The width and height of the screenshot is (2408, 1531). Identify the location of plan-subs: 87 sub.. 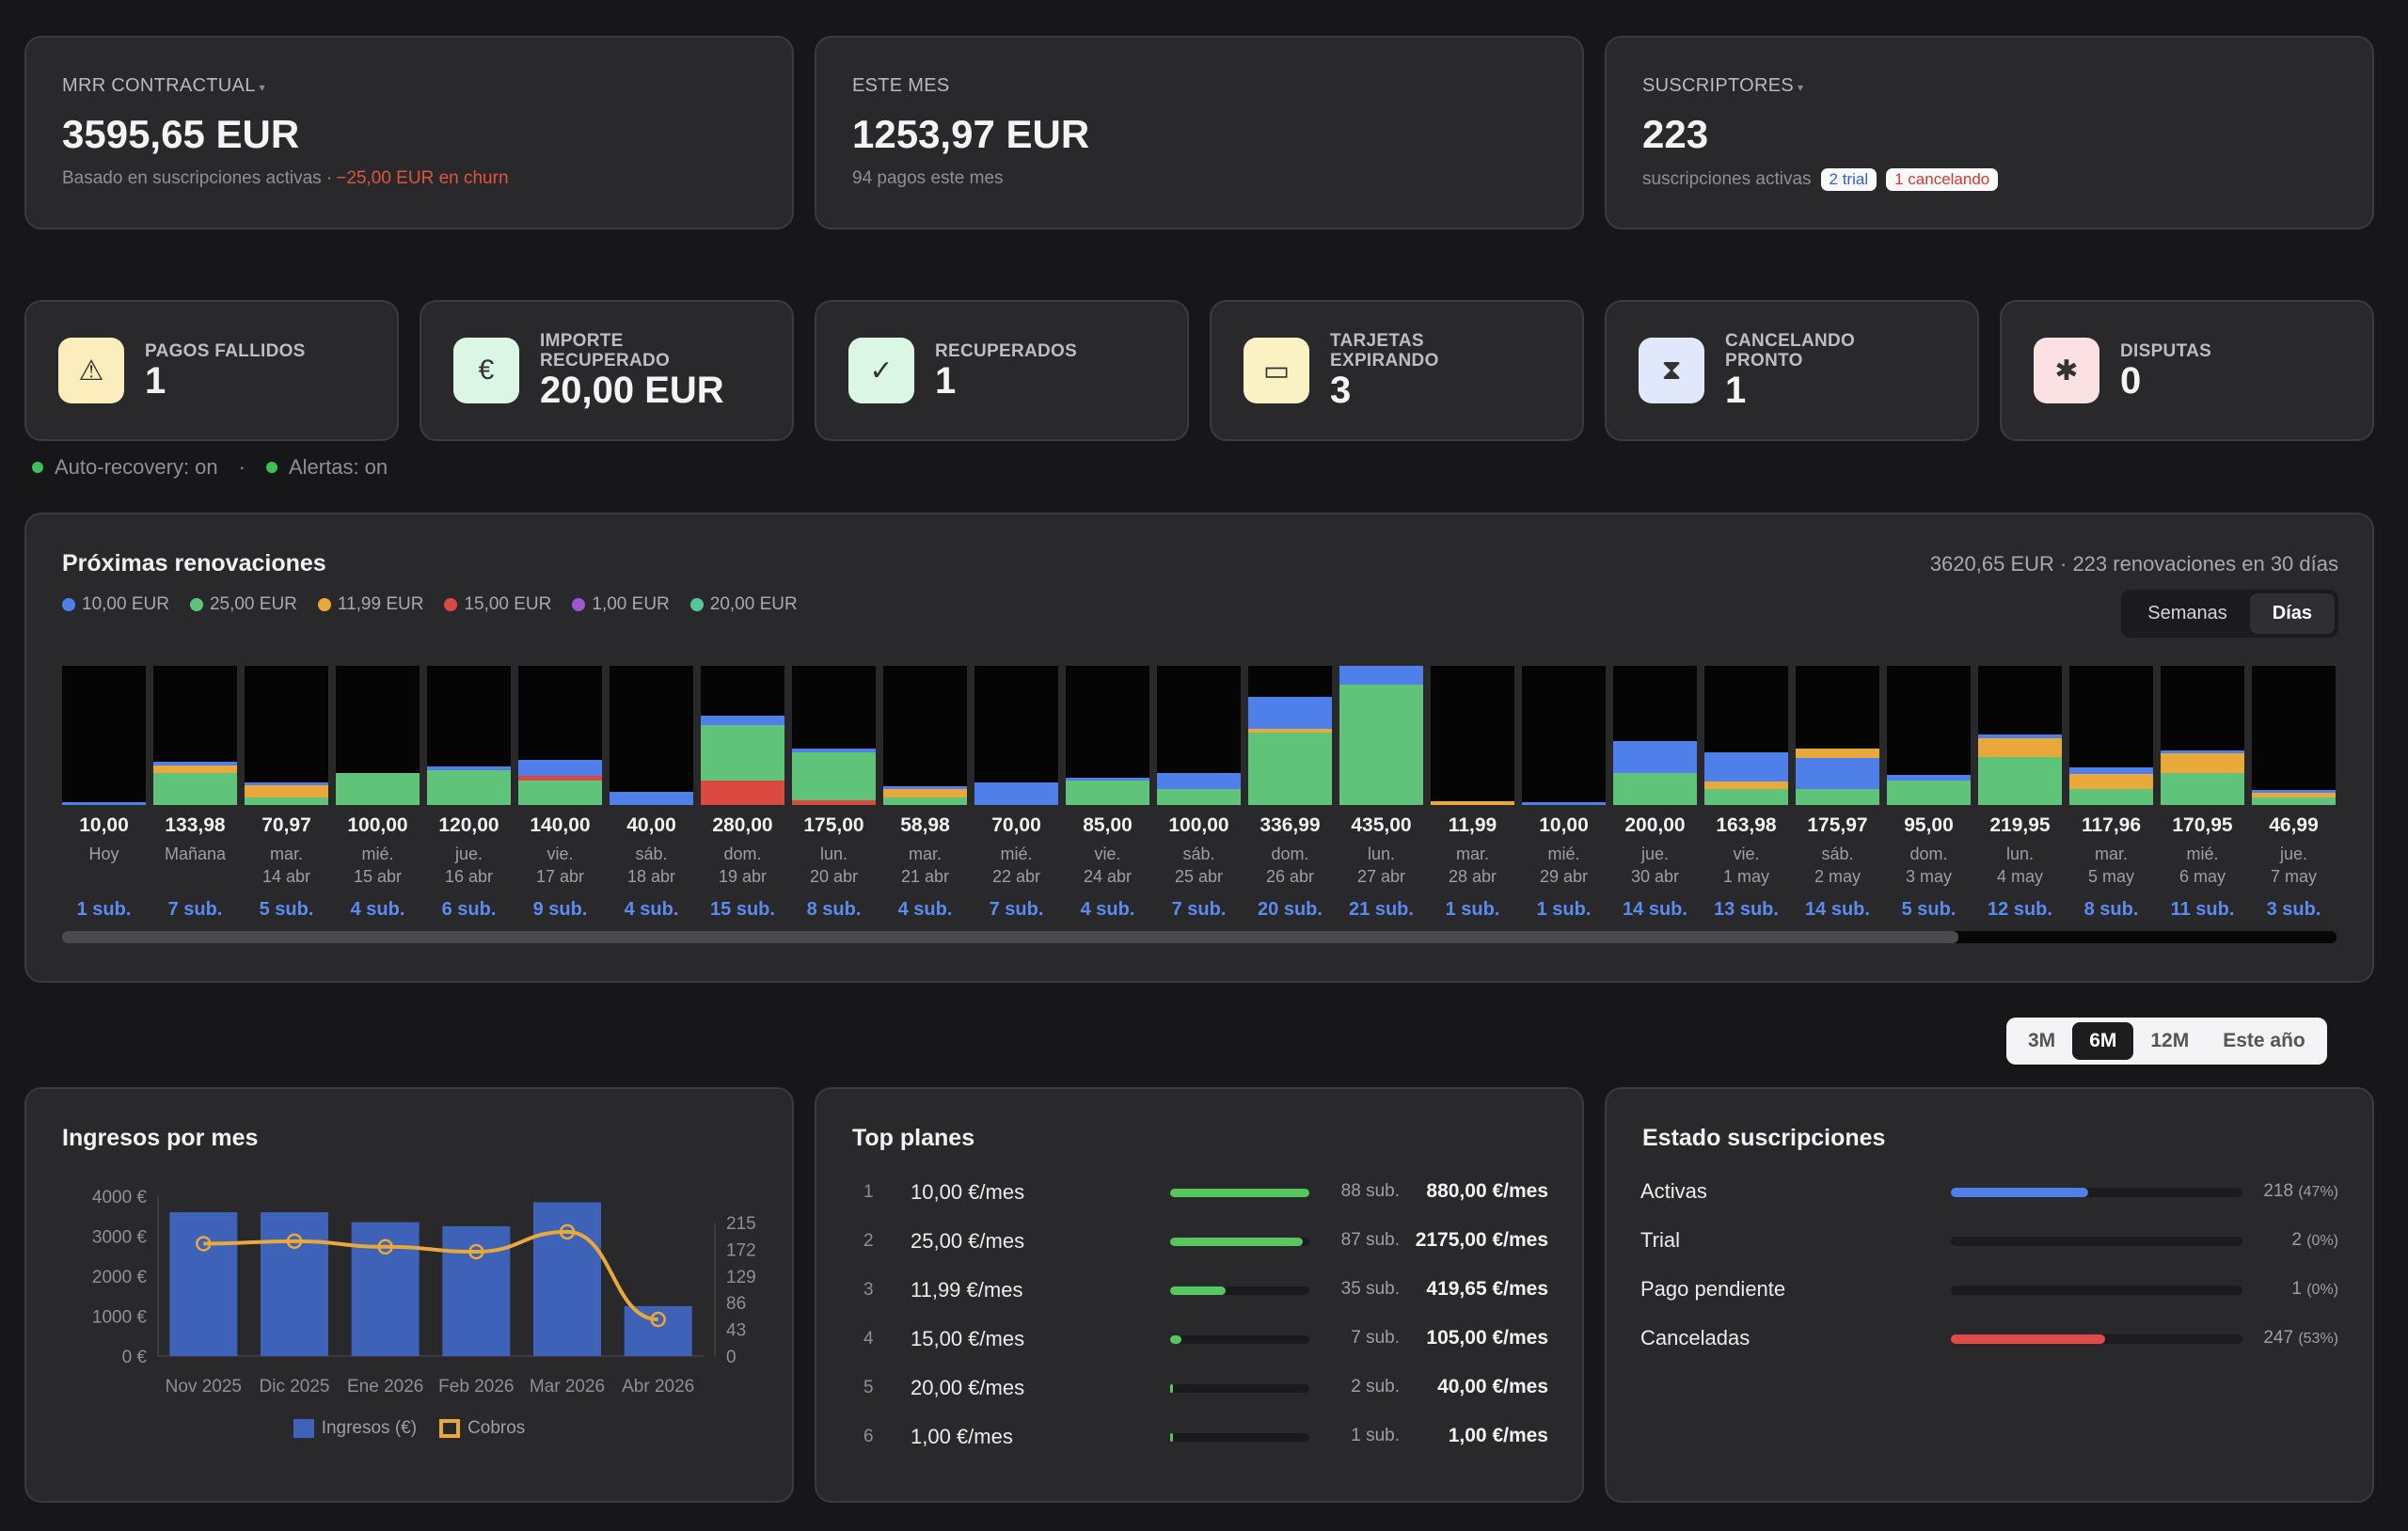
(1370, 1240).